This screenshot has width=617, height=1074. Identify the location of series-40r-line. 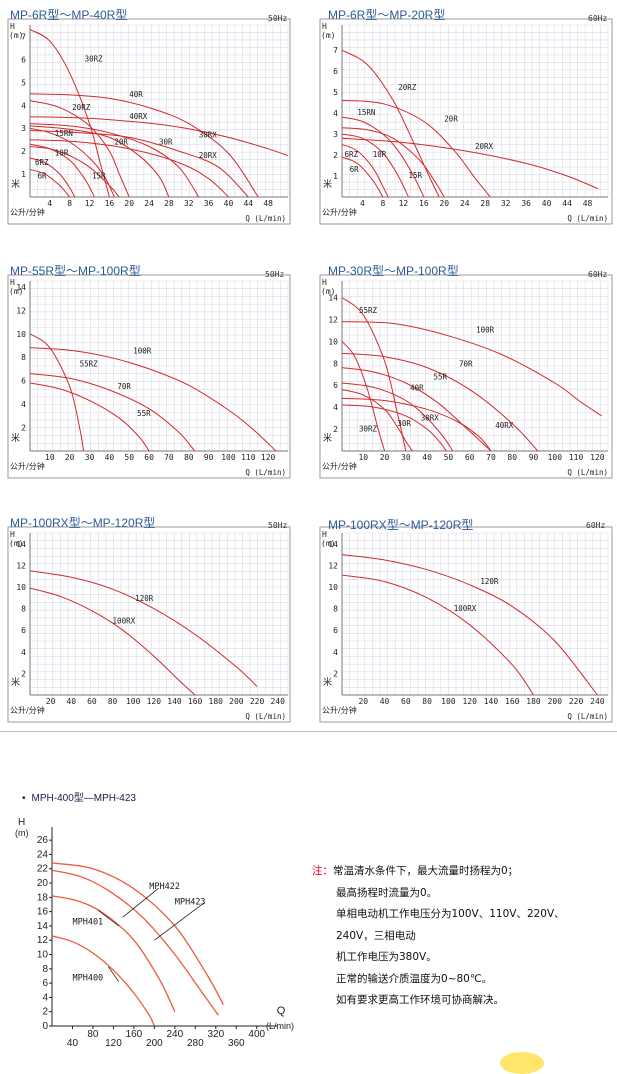
(144, 145).